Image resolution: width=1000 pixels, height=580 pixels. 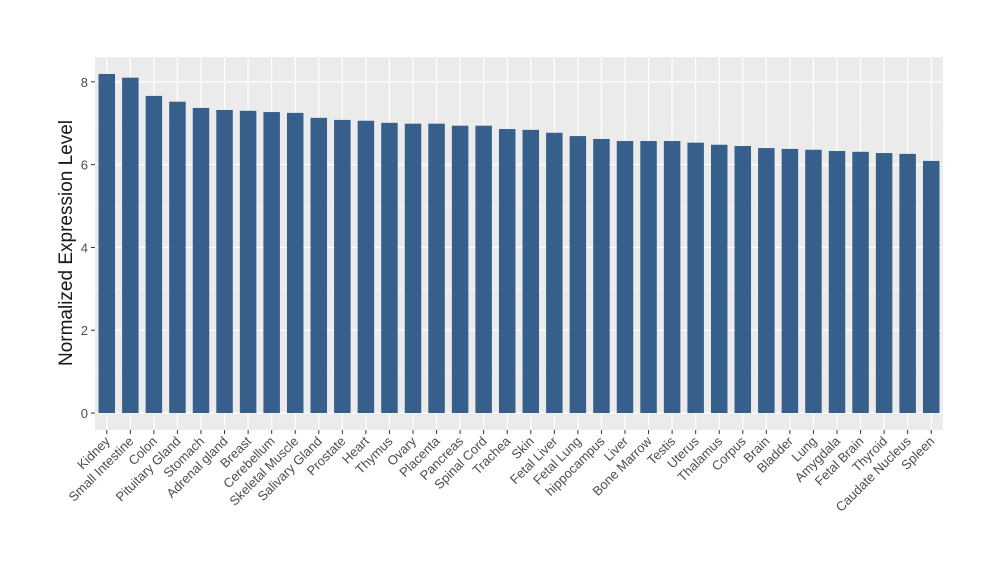 What do you see at coordinates (84, 330) in the screenshot?
I see `y-tick-label: 2` at bounding box center [84, 330].